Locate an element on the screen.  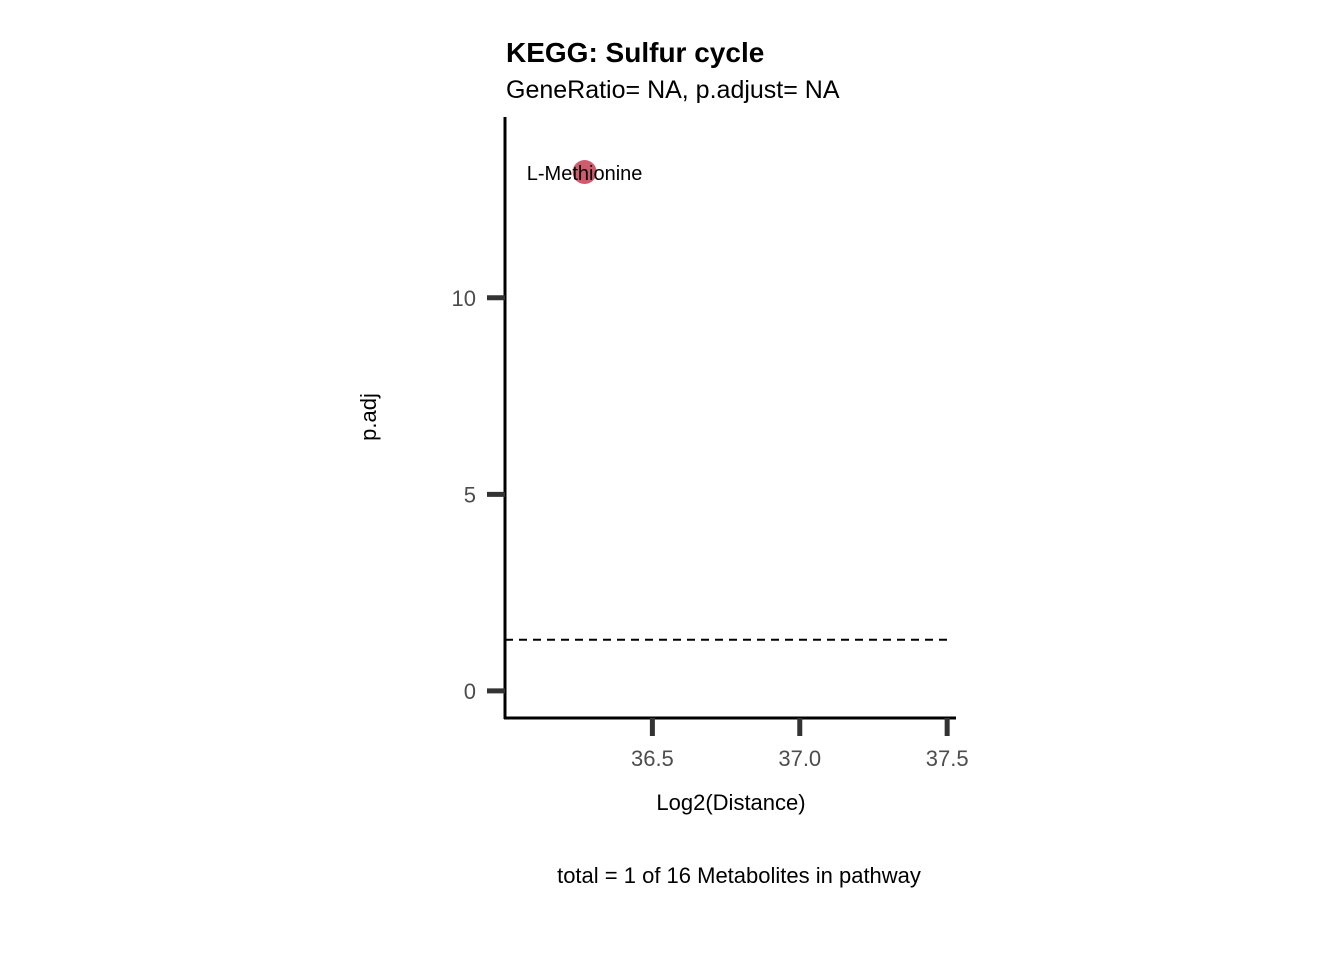
x-tick-label: 37.5 is located at coordinates (947, 758).